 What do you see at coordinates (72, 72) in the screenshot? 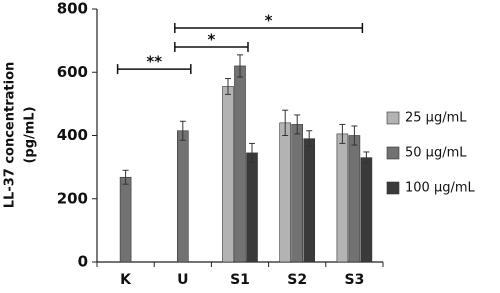
I see `y-tick-label: 600` at bounding box center [72, 72].